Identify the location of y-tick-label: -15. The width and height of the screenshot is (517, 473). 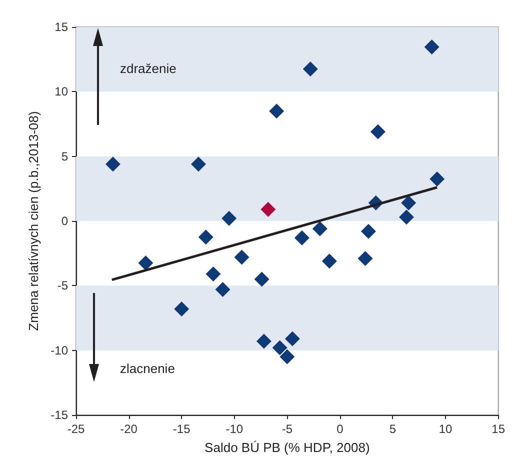
(59, 415).